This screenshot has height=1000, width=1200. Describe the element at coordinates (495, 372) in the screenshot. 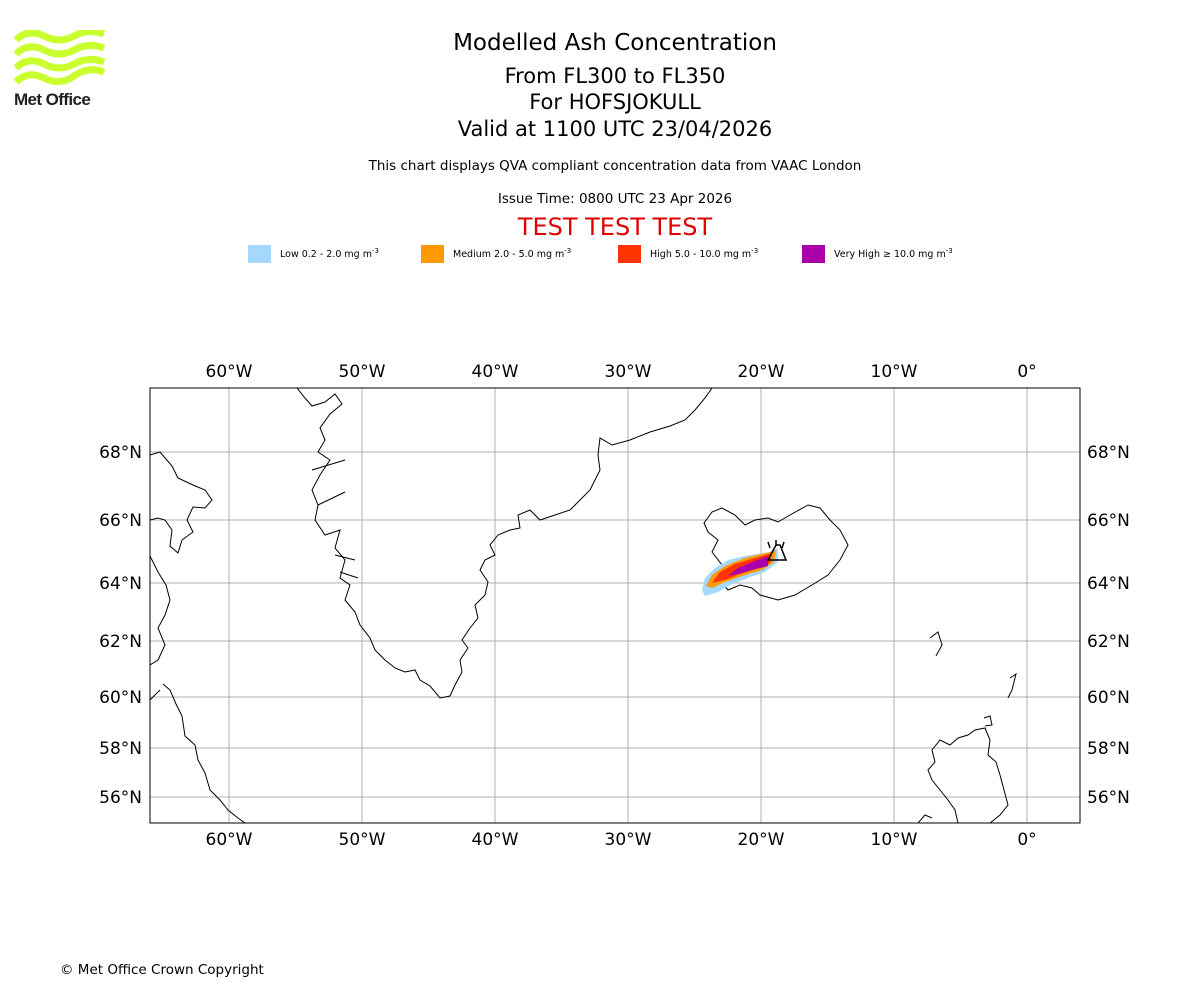

I see `lon-label-top-40w: 40°W` at that location.